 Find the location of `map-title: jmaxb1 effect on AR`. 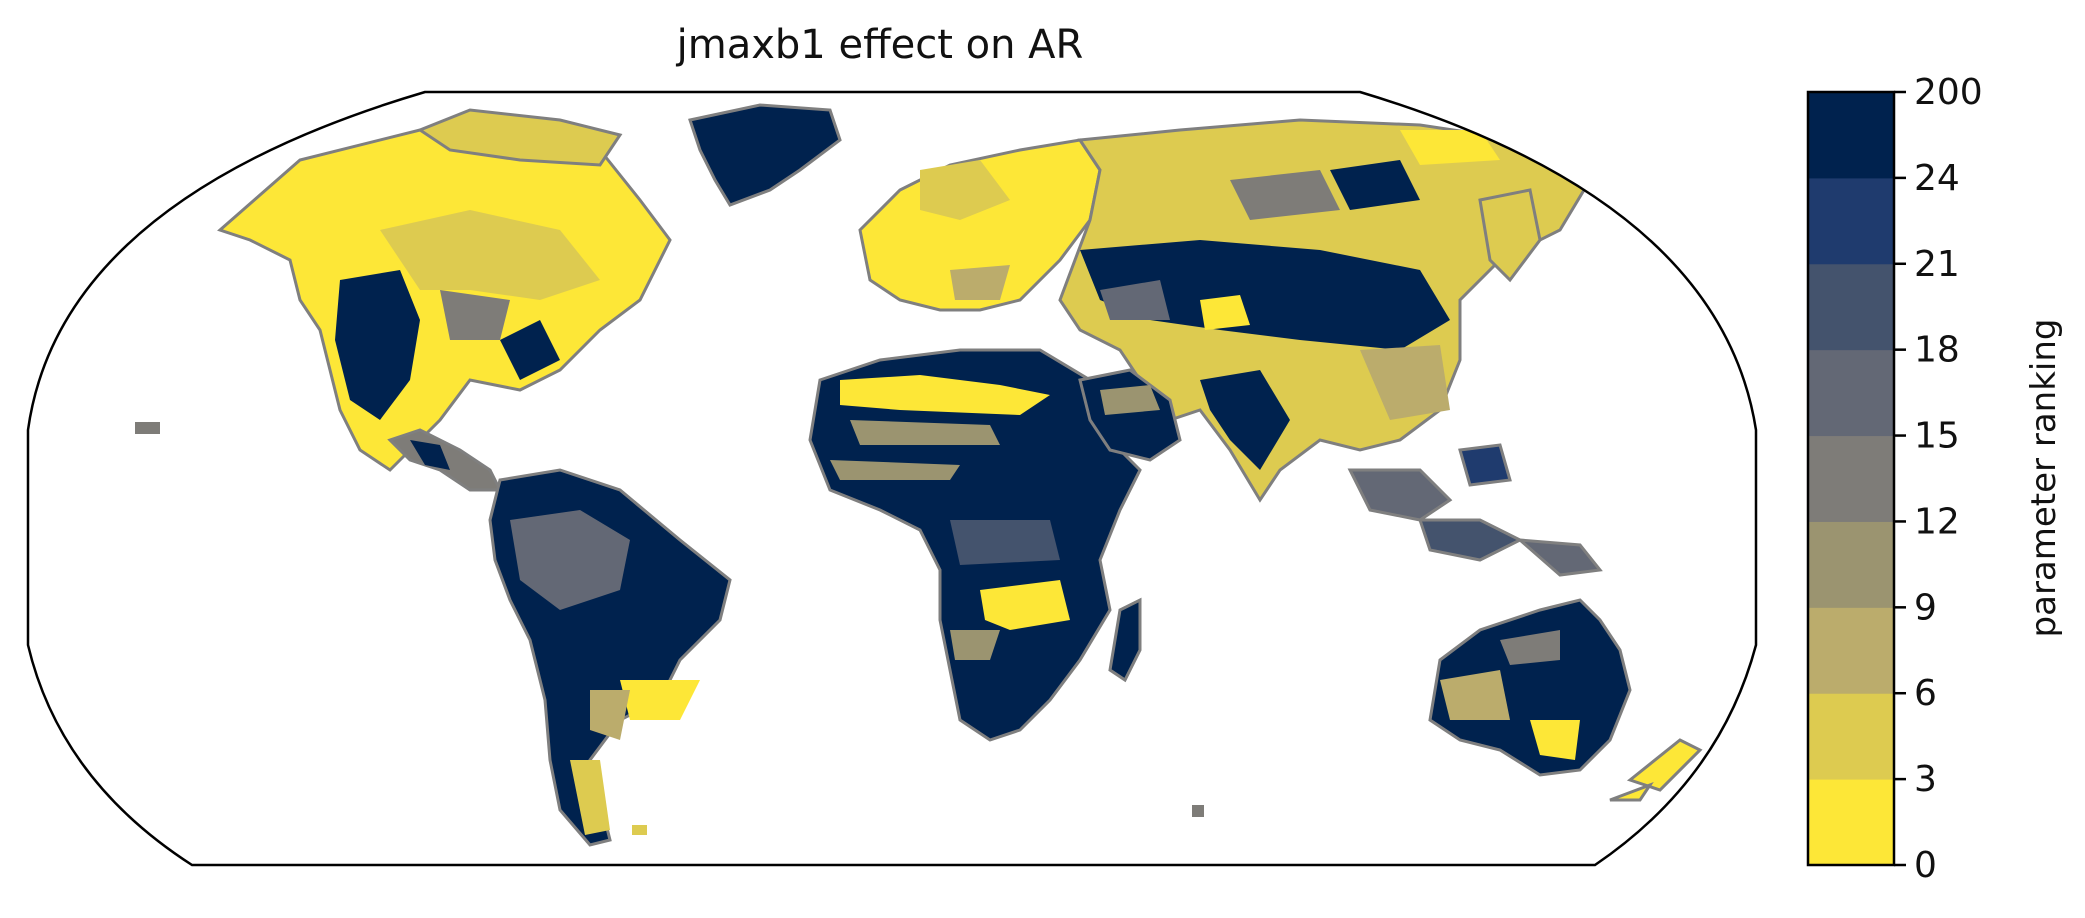

map-title: jmaxb1 effect on AR is located at coordinates (880, 45).